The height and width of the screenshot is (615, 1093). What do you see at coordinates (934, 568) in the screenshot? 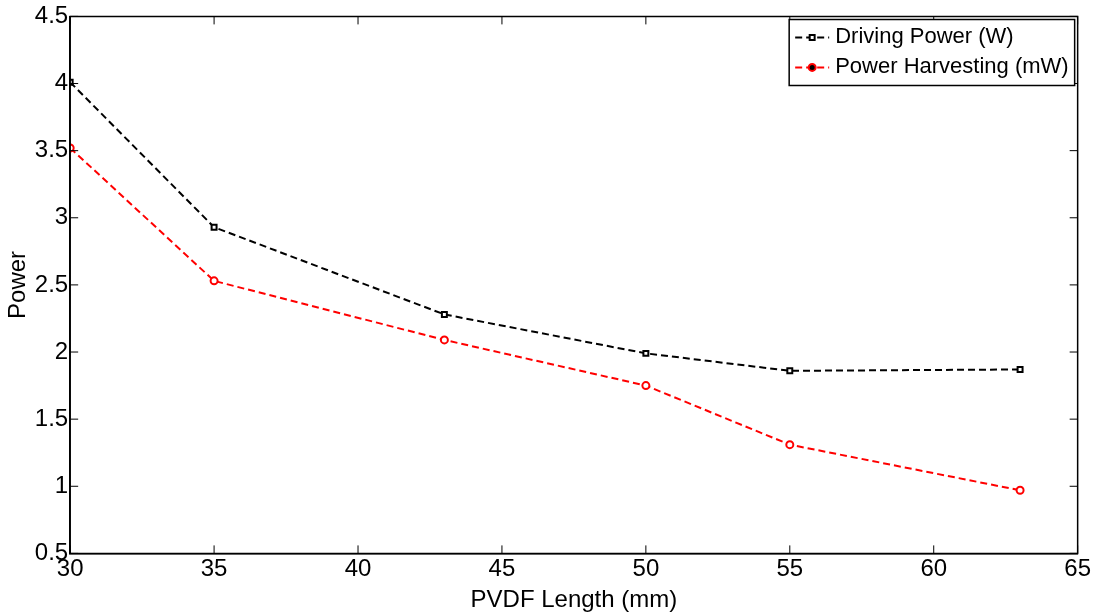
I see `x-tick-label: 60` at bounding box center [934, 568].